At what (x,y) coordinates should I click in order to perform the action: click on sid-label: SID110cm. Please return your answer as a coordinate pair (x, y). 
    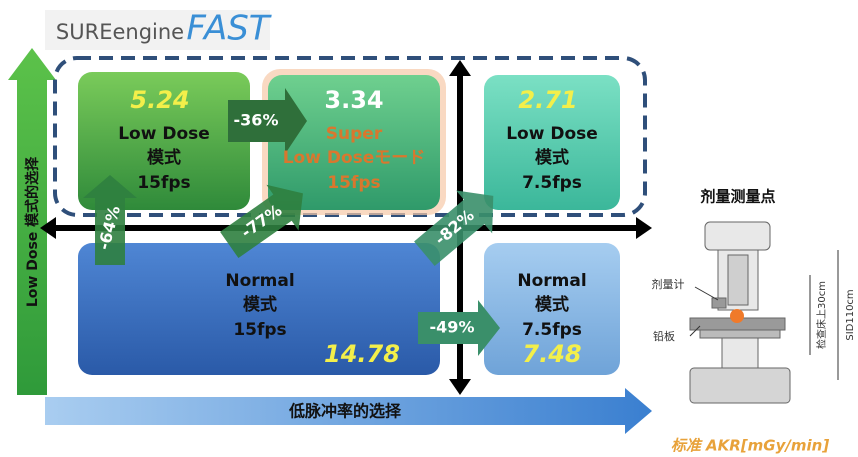
    Looking at the image, I should click on (850, 314).